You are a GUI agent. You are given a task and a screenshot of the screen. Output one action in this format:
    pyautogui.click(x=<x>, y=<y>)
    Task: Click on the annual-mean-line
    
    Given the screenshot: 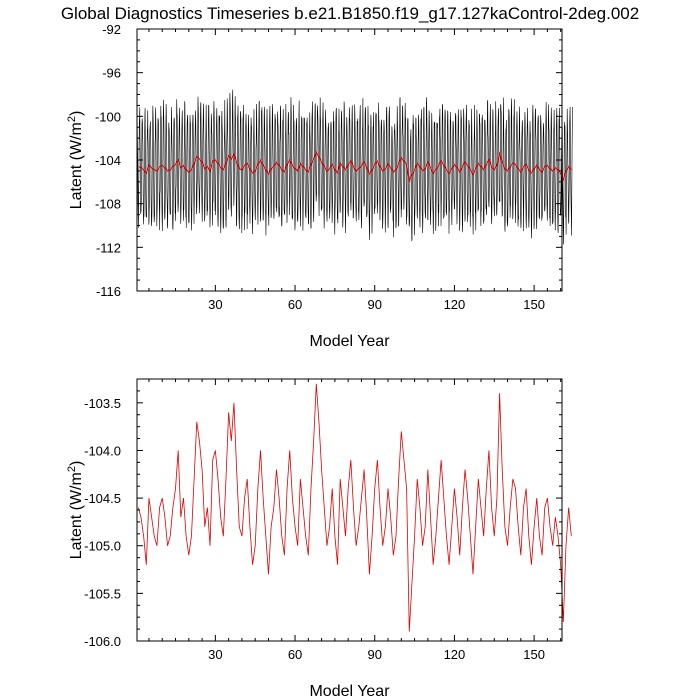 What is the action you would take?
    pyautogui.click(x=355, y=167)
    